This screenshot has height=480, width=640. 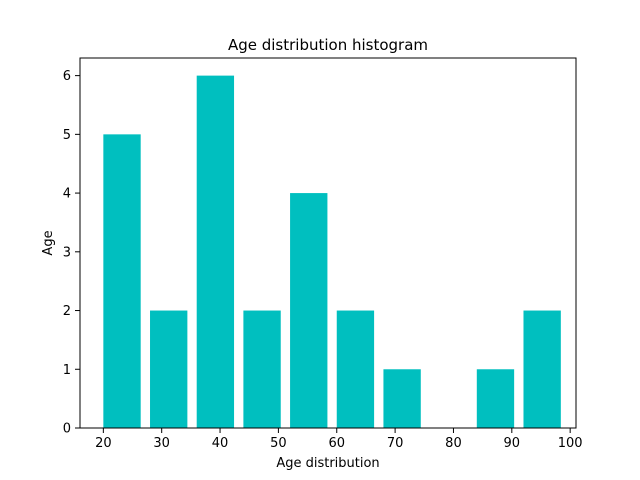 I want to click on x-tick-label-3: 50, so click(x=278, y=443).